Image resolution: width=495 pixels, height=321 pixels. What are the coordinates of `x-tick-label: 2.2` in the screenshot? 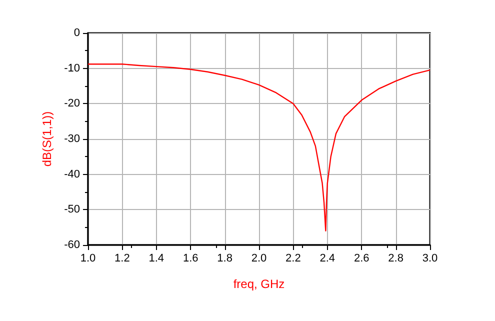 It's located at (293, 258).